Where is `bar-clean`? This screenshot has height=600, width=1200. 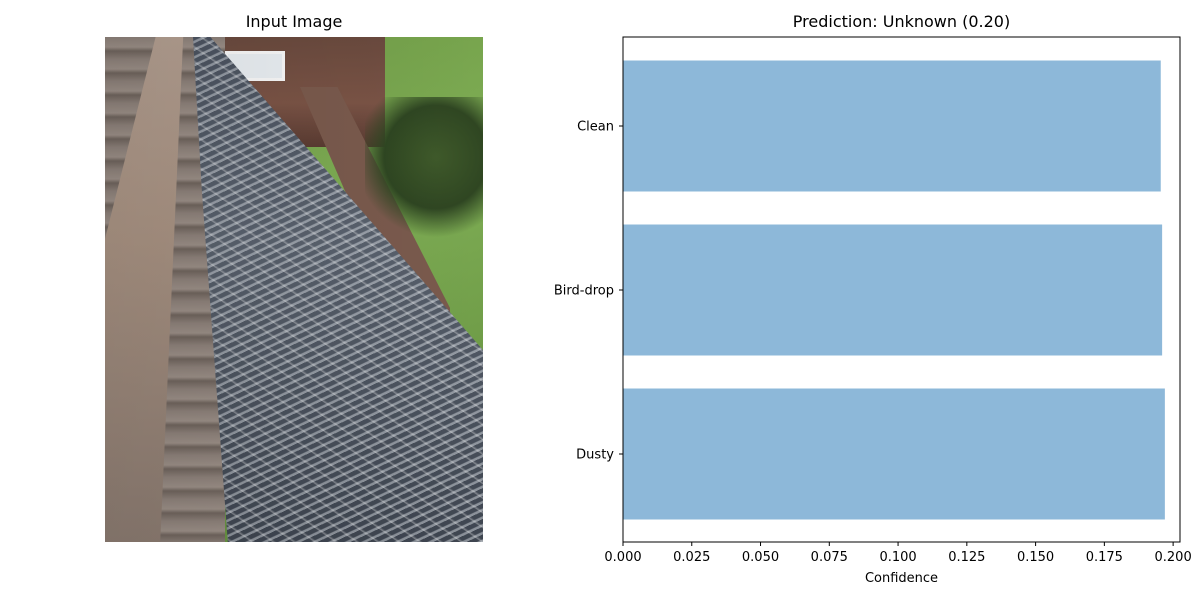 bar-clean is located at coordinates (892, 126).